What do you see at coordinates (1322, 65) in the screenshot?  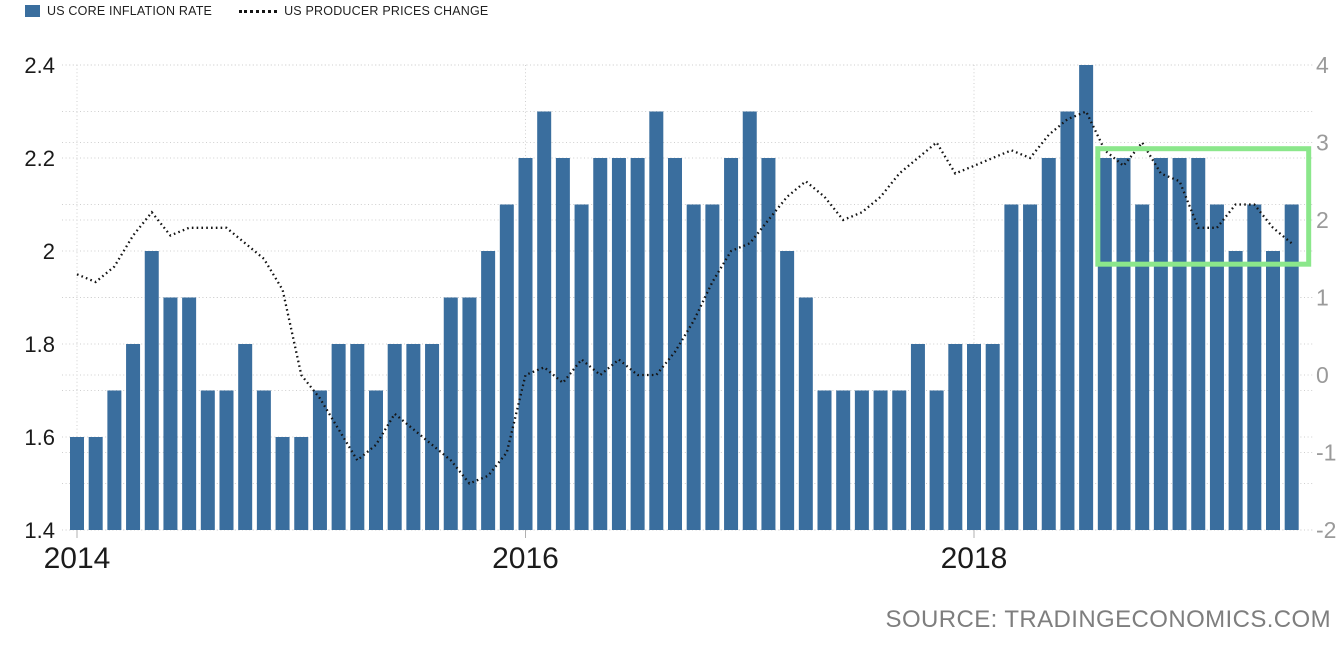 I see `y-axis-right-label: 4` at bounding box center [1322, 65].